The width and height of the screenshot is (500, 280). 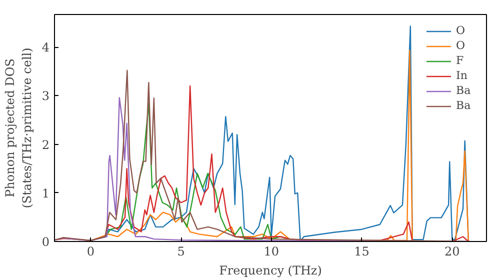 I want to click on x-tick-label: 20, so click(x=452, y=251).